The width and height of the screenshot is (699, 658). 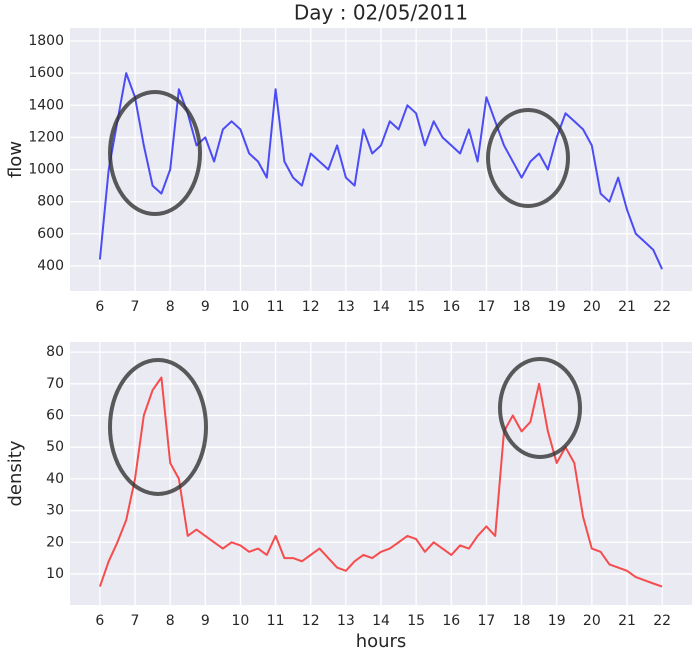 What do you see at coordinates (50, 266) in the screenshot?
I see `y-tick-label: 400` at bounding box center [50, 266].